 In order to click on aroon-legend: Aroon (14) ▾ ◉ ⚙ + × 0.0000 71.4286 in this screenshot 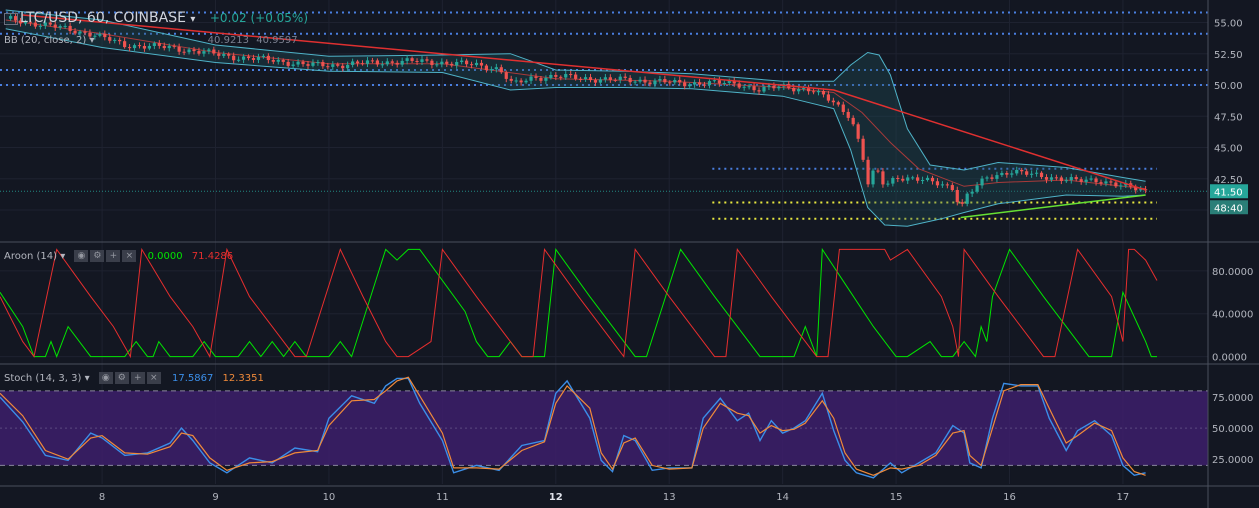, I will do `click(118, 256)`.